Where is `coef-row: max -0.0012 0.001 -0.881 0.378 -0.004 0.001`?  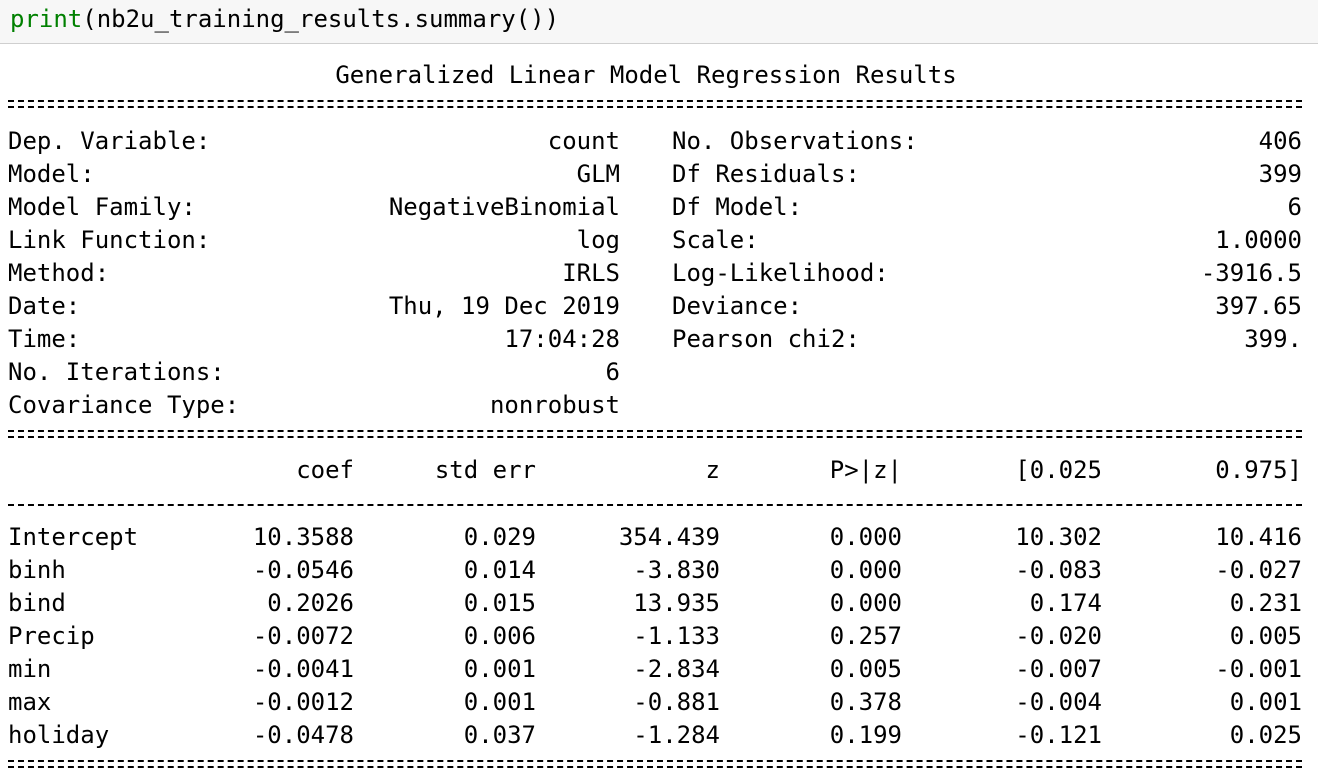 coef-row: max -0.0012 0.001 -0.881 0.378 -0.004 0.001 is located at coordinates (655, 702).